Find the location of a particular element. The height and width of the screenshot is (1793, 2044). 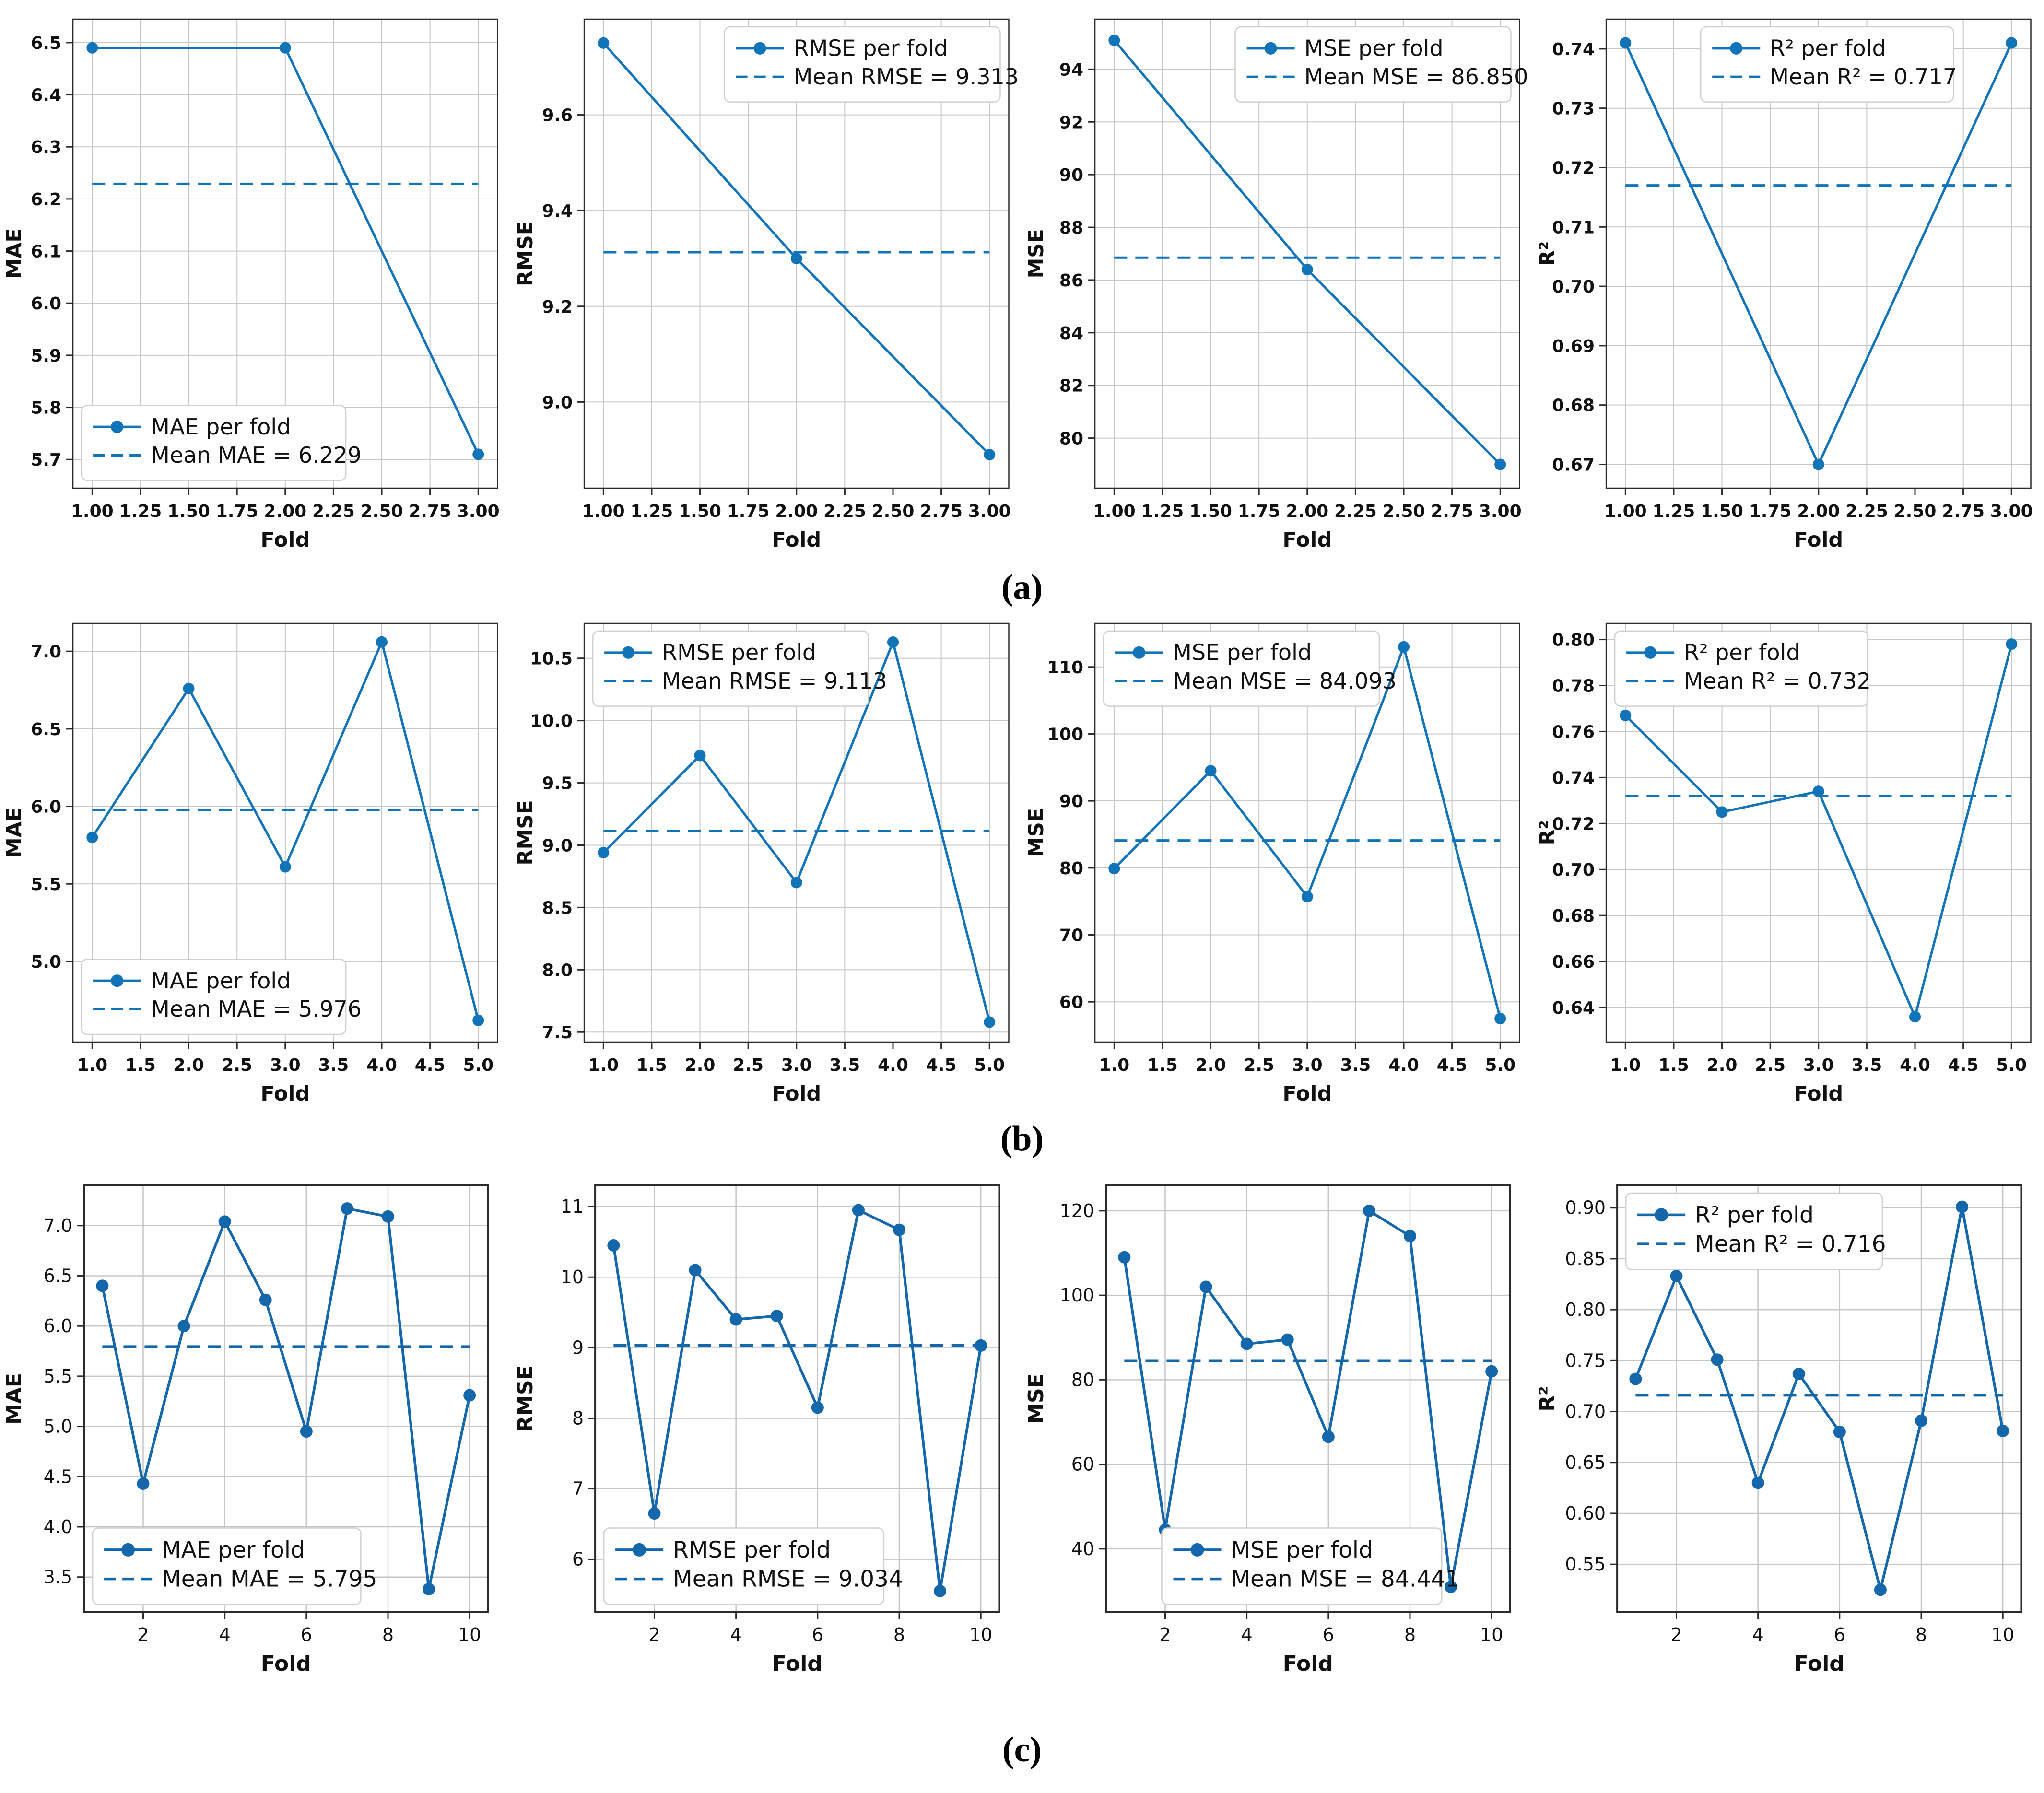

svg-text: 0.68 is located at coordinates (1573, 406).